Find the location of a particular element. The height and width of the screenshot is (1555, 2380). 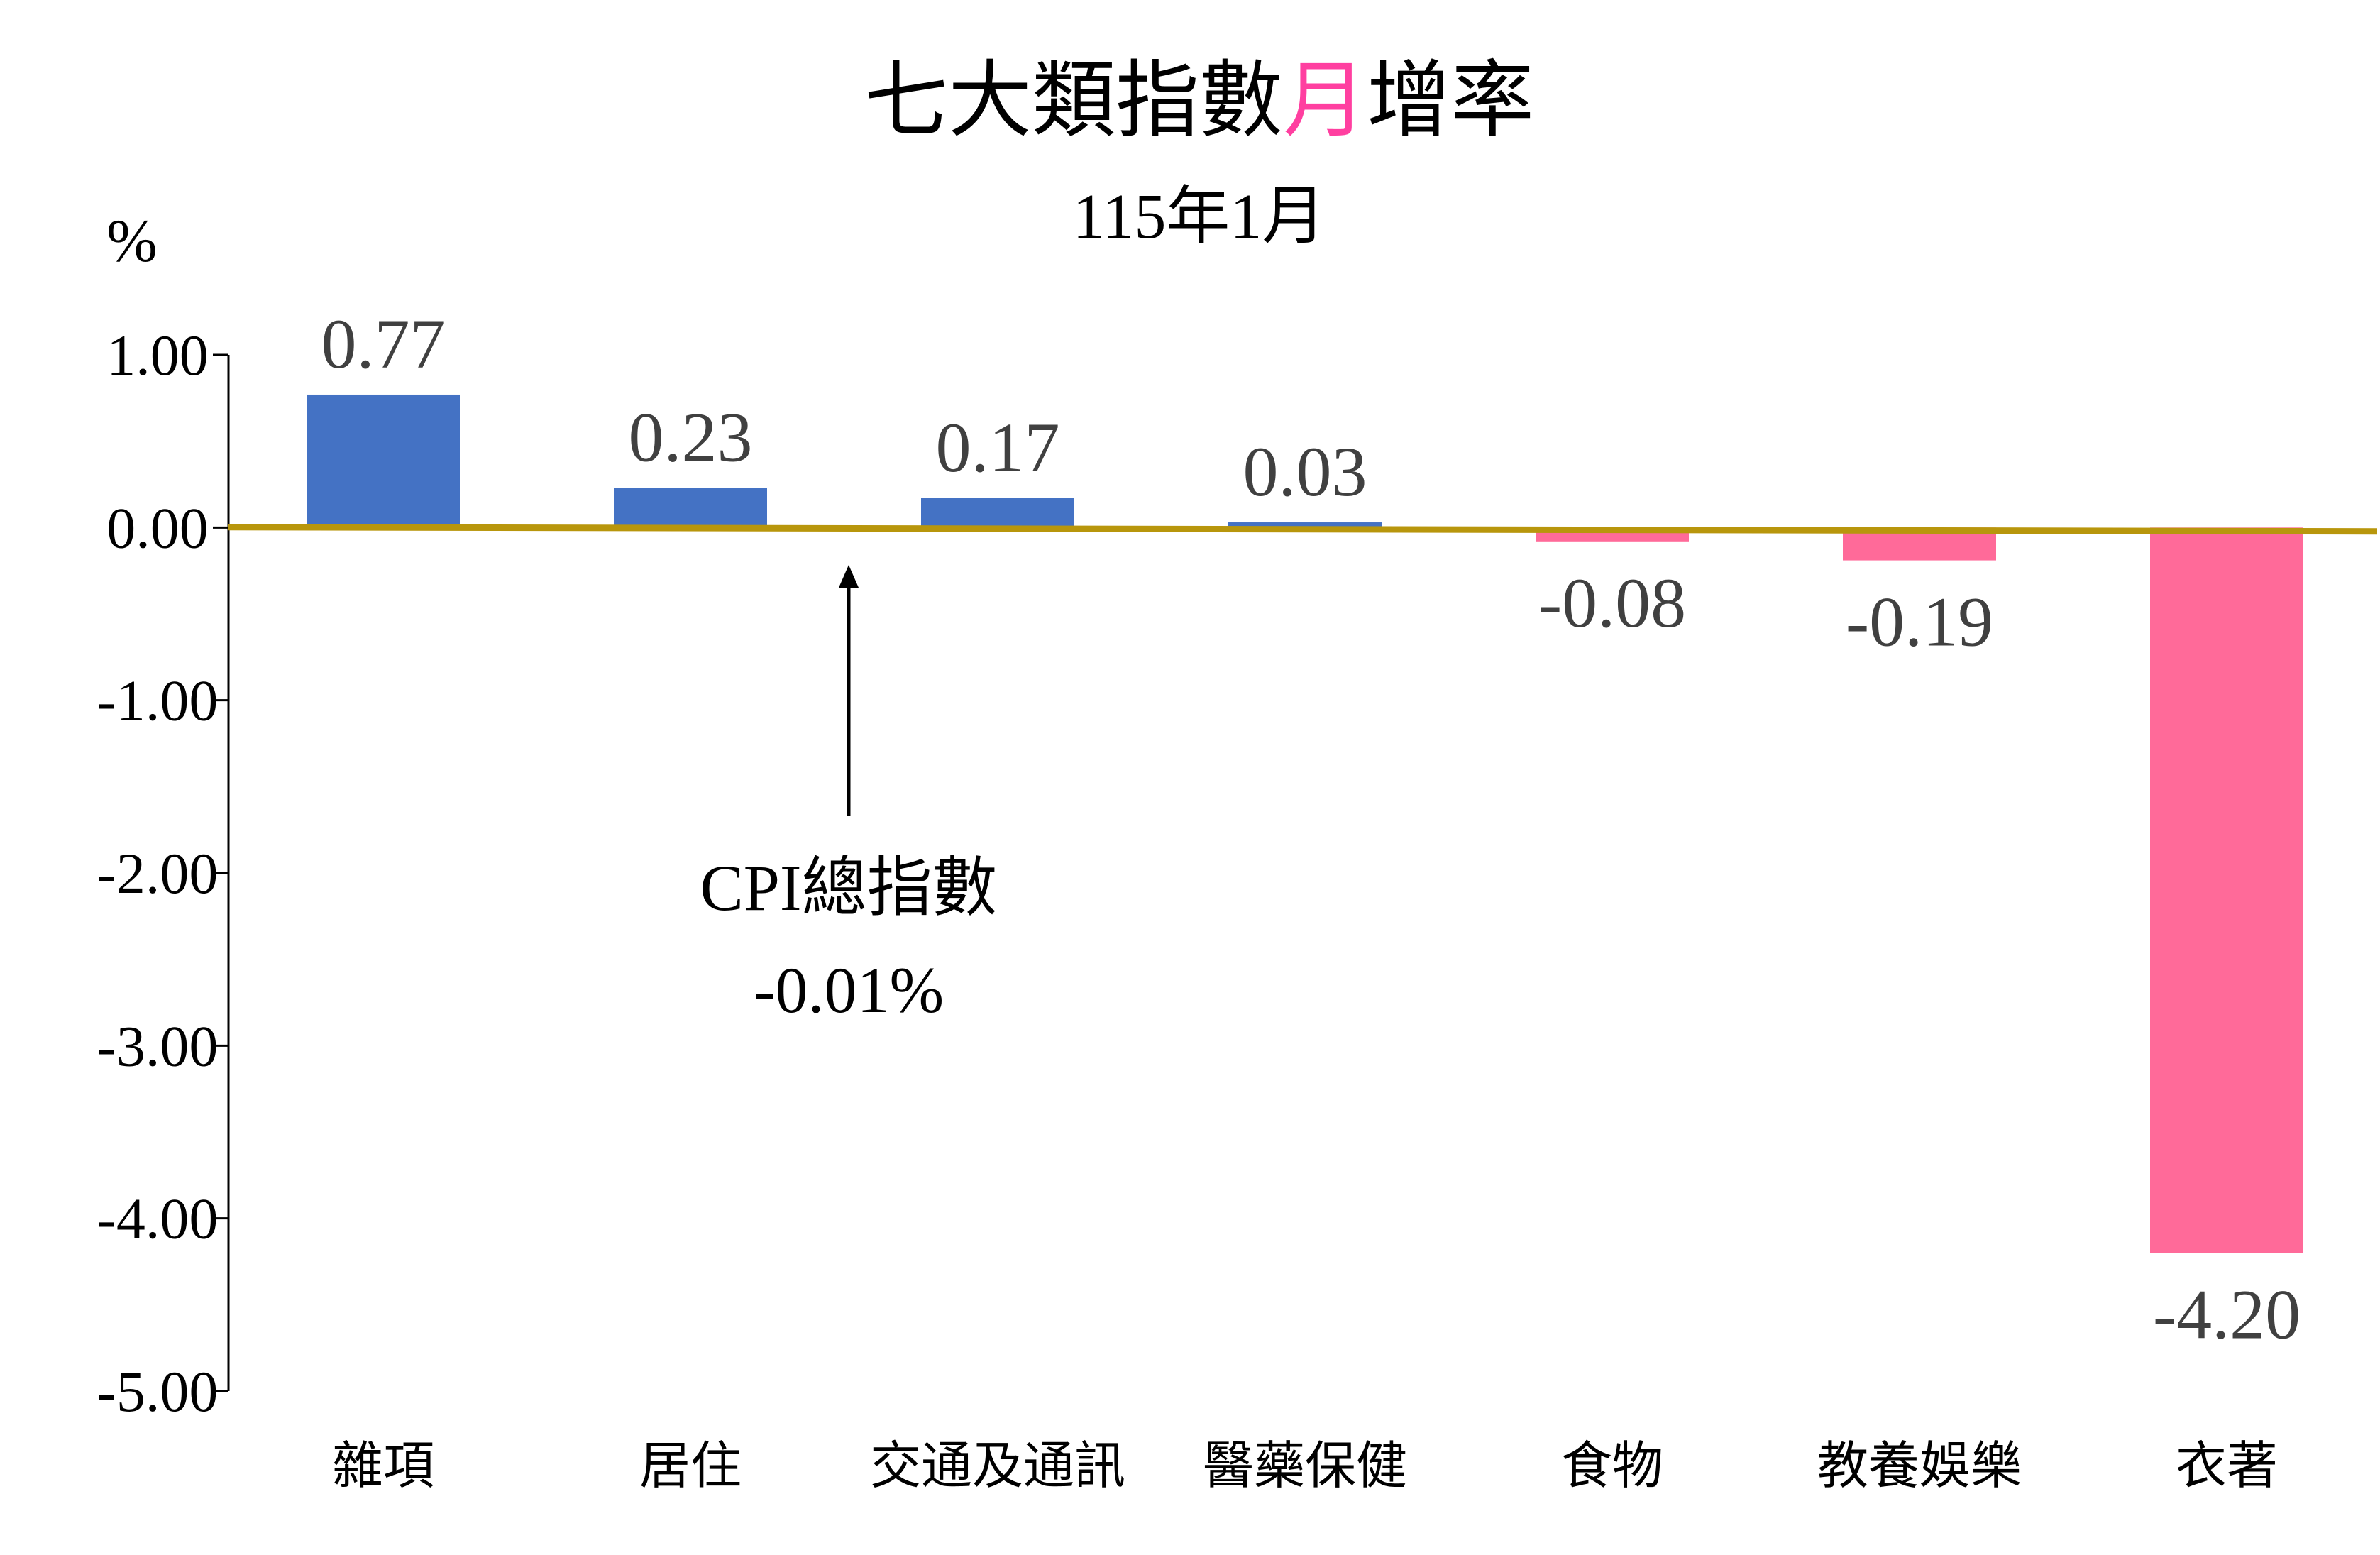

value-label: 0.03 is located at coordinates (1305, 472).